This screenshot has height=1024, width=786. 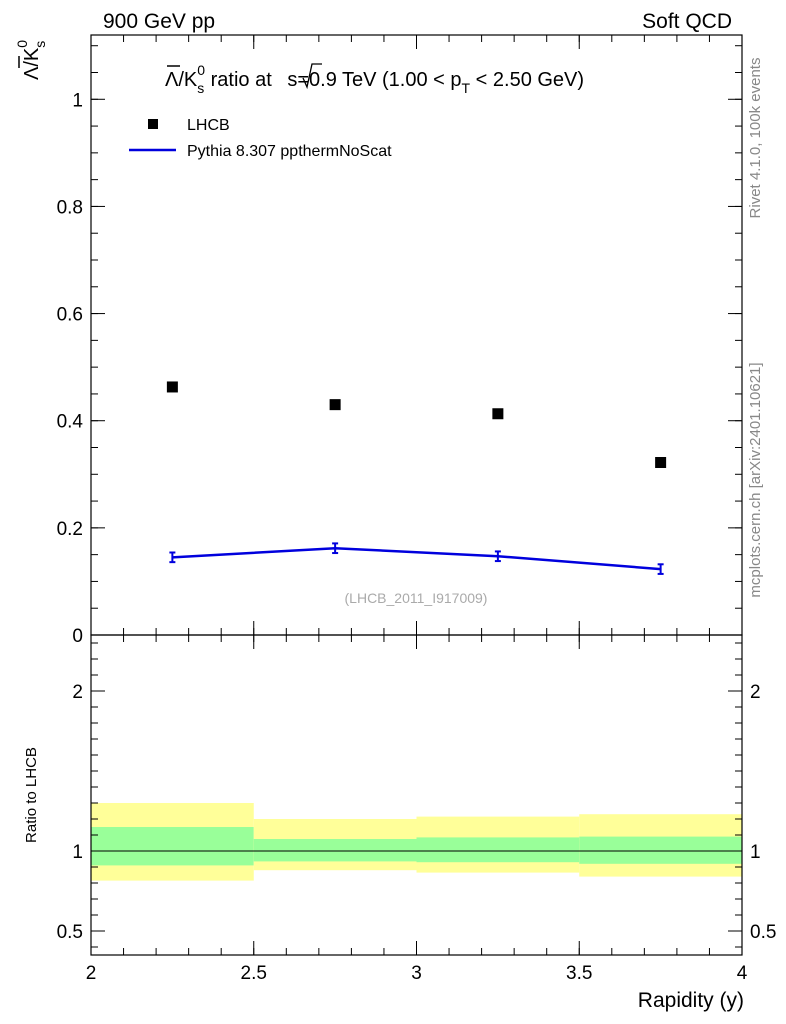 I want to click on header-right: Soft QCD, so click(x=687, y=21).